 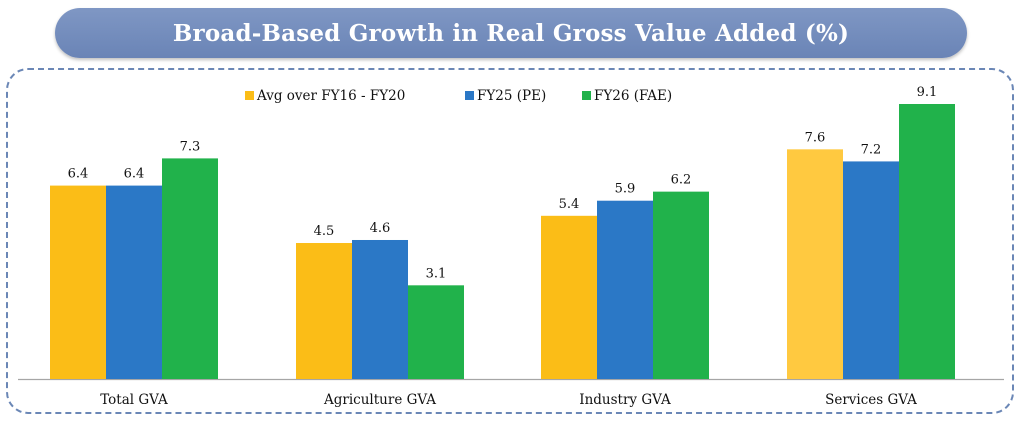 What do you see at coordinates (134, 400) in the screenshot?
I see `category-label: Total GVA` at bounding box center [134, 400].